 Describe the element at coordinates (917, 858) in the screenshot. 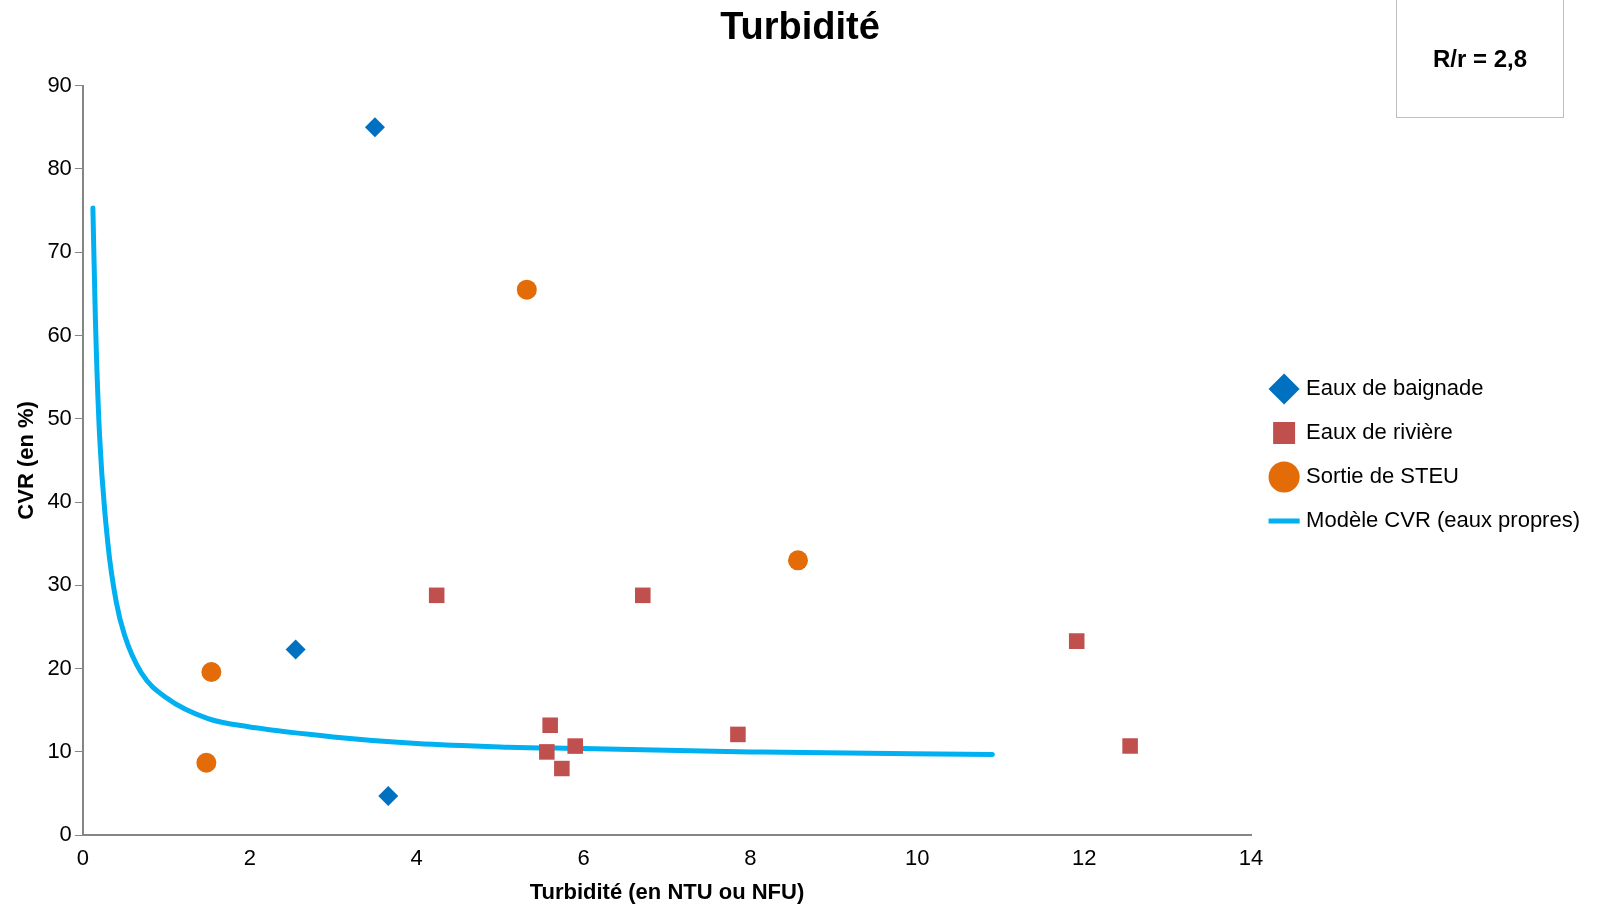

I see `x-tick-label: 10` at that location.